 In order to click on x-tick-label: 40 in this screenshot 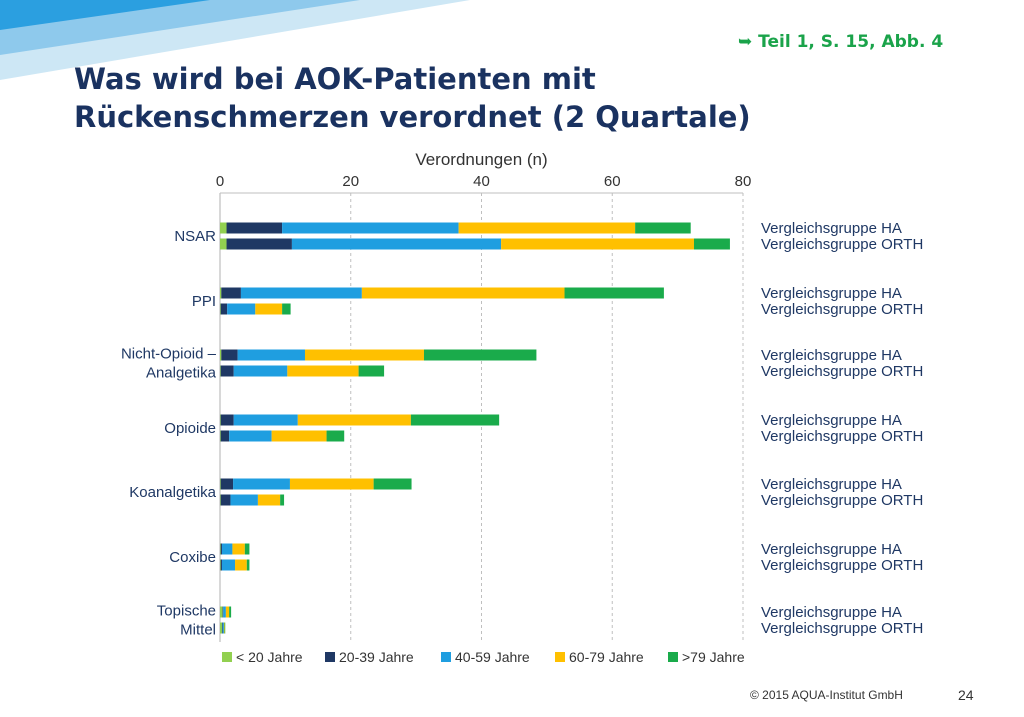, I will do `click(481, 181)`.